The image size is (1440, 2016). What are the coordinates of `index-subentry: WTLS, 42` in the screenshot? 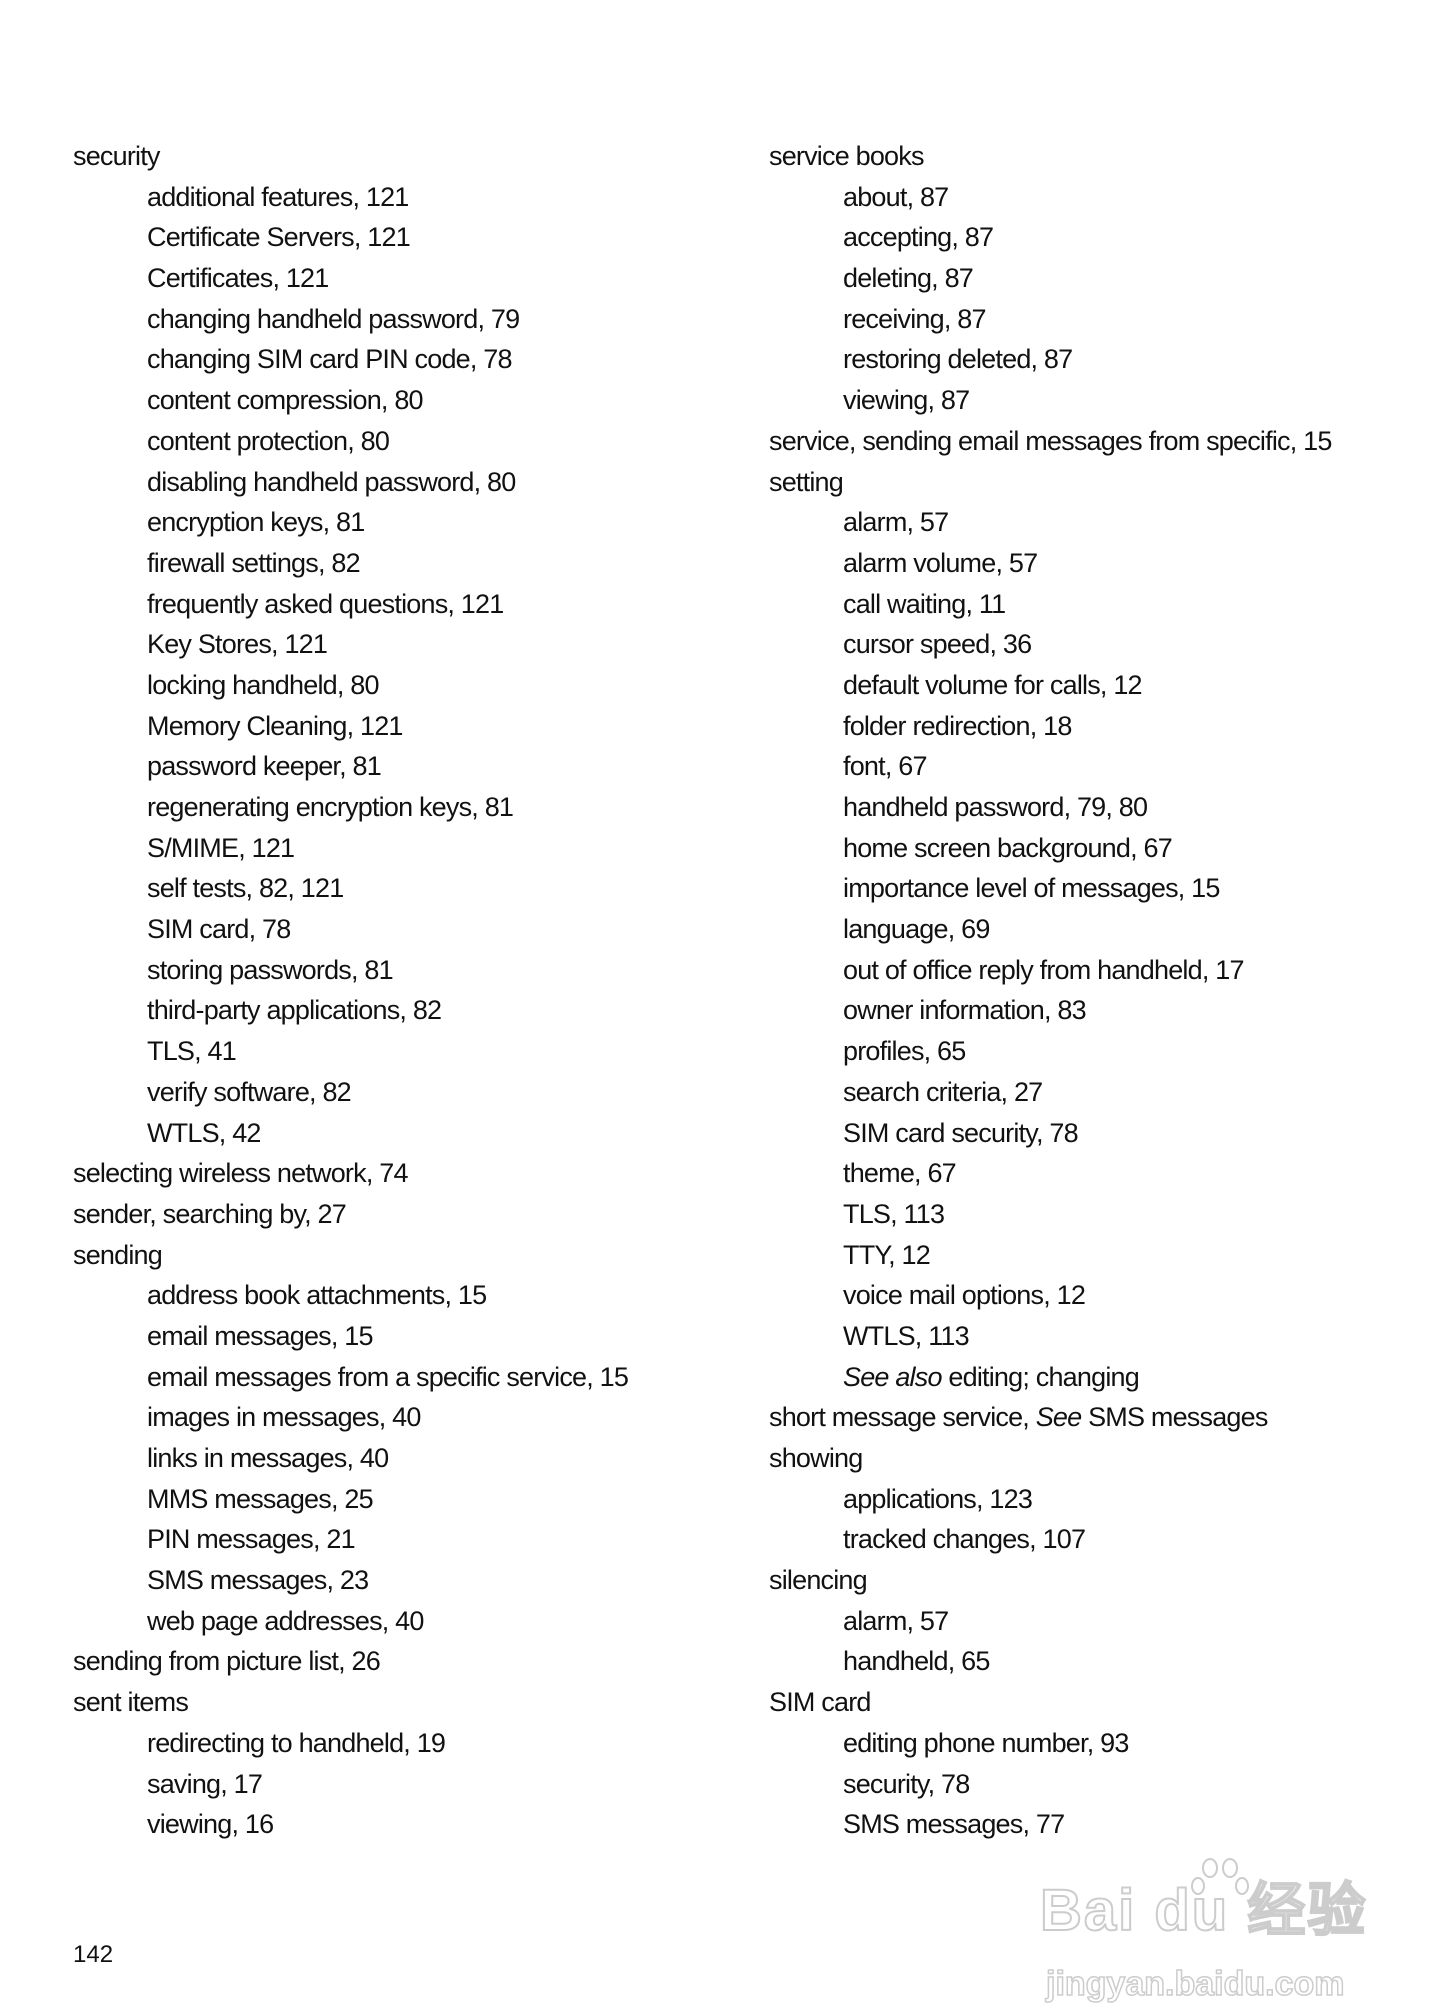 It's located at (350, 1133).